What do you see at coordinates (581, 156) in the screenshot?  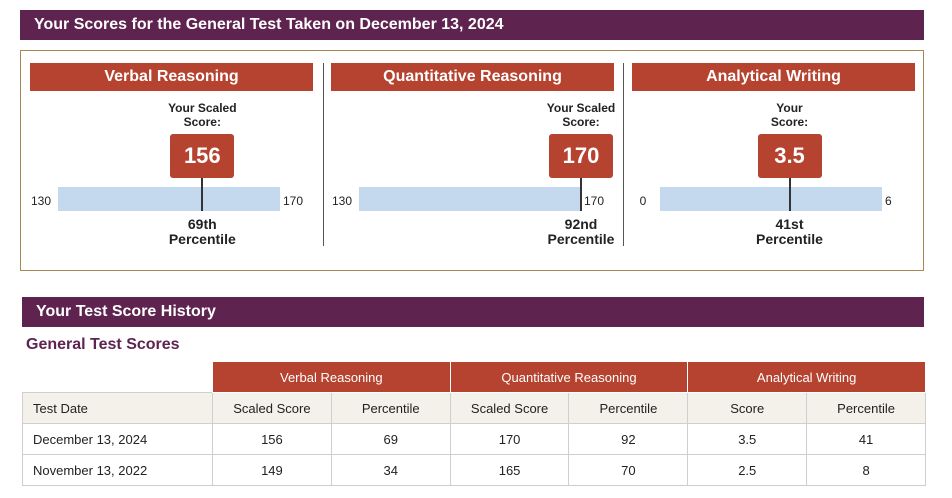 I see `score-box: 170` at bounding box center [581, 156].